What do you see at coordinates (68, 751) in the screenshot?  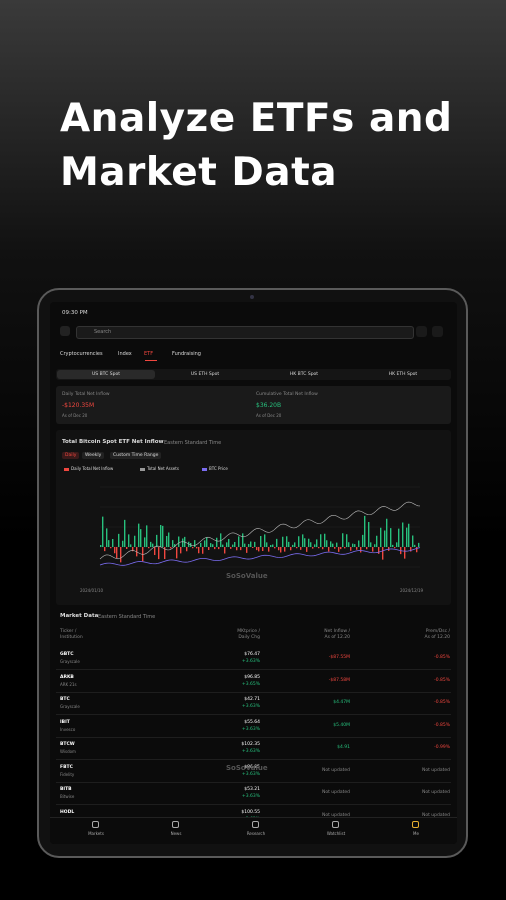 I see `institution: Wisdom` at bounding box center [68, 751].